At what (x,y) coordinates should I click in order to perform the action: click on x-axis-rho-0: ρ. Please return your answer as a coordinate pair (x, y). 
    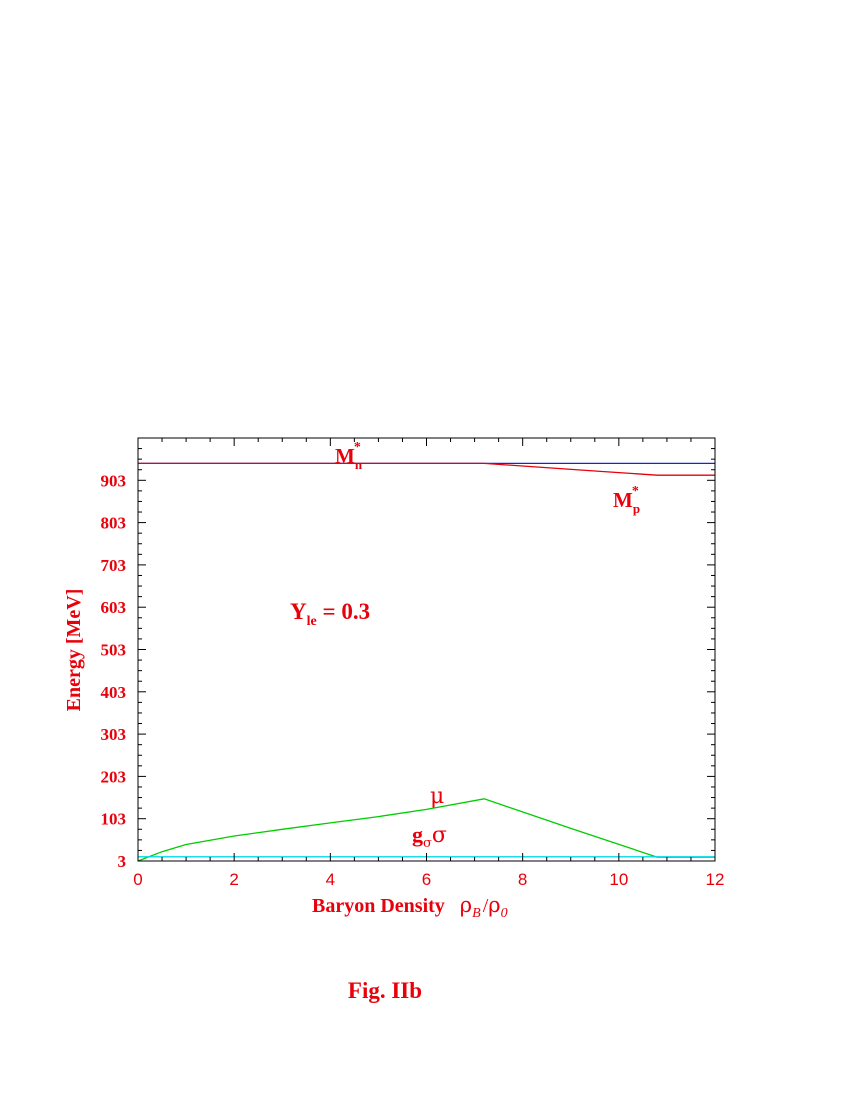
    Looking at the image, I should click on (494, 905).